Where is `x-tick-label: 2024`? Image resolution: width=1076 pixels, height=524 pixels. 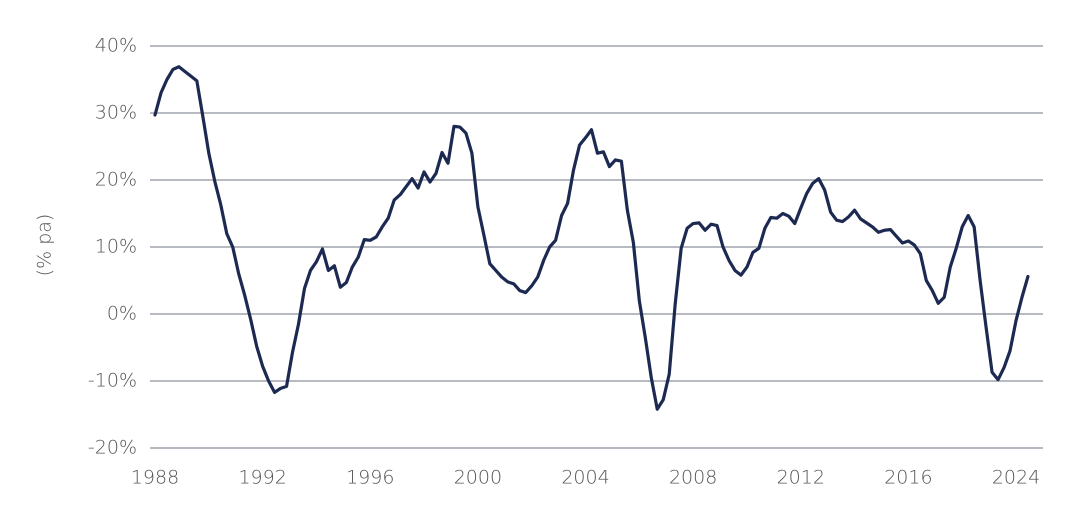
x-tick-label: 2024 is located at coordinates (1016, 478).